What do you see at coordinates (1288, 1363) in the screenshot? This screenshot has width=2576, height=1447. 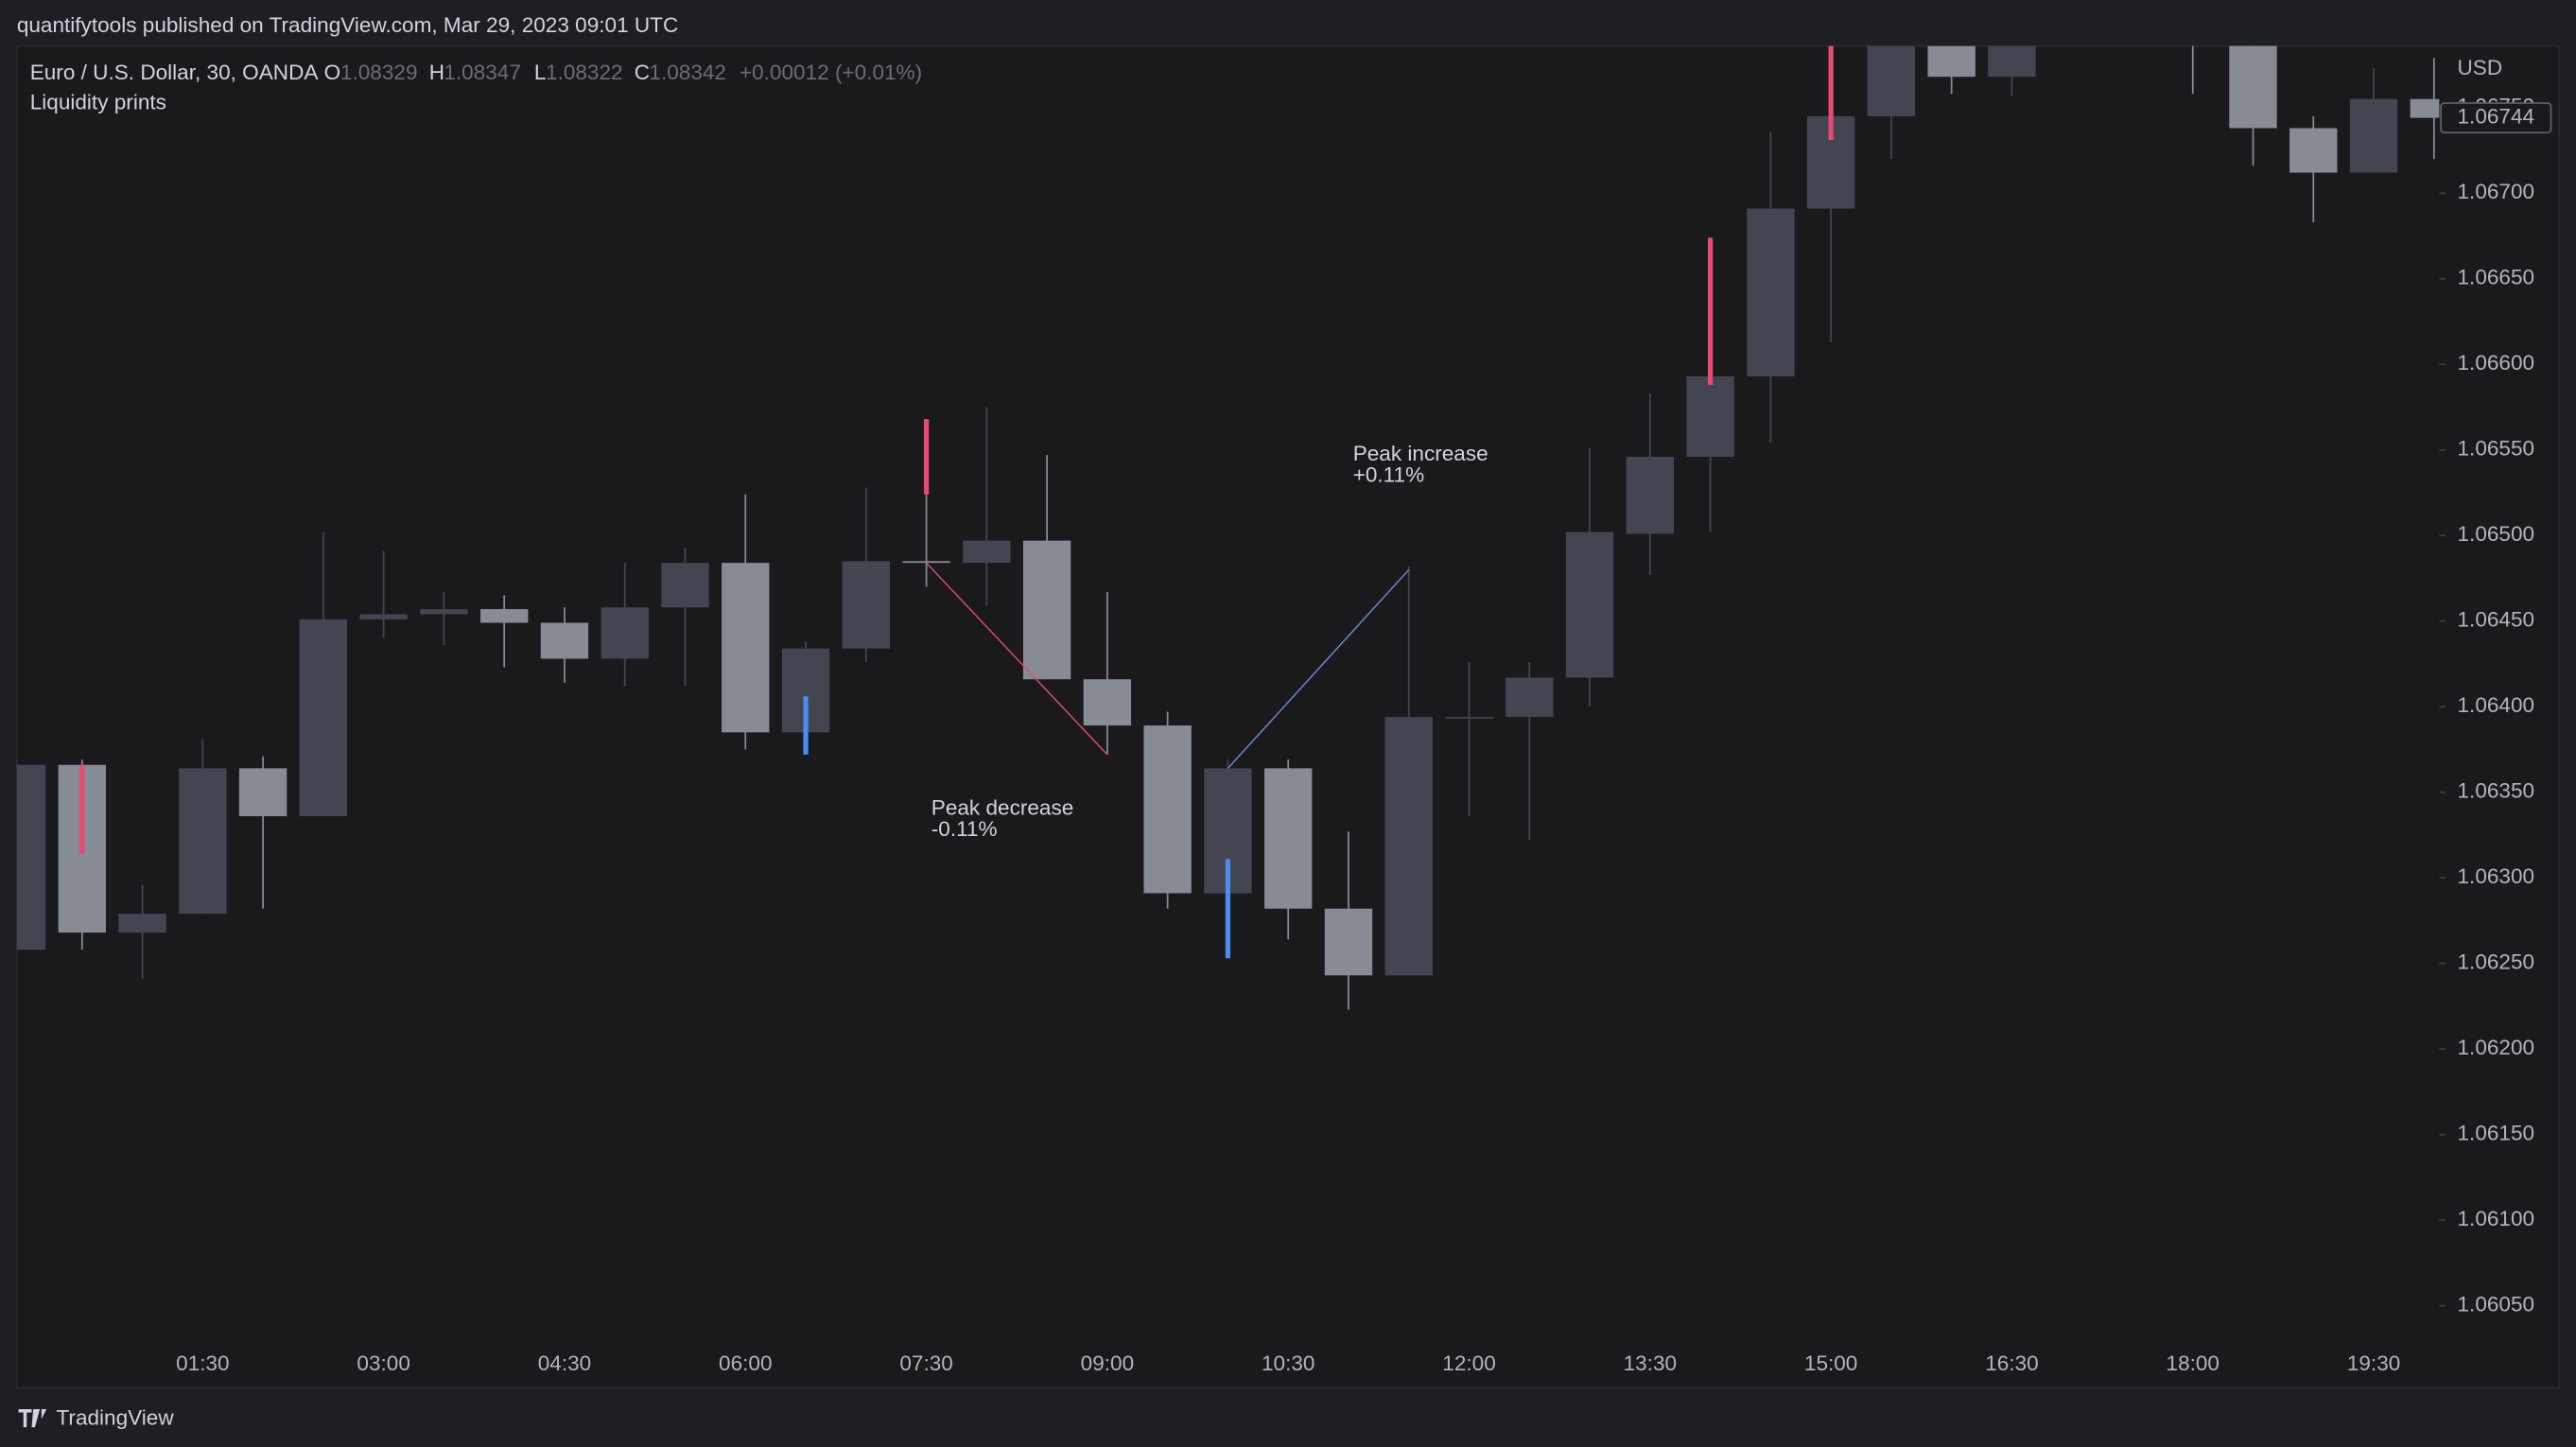 I see `x-tick-label: 10:30` at bounding box center [1288, 1363].